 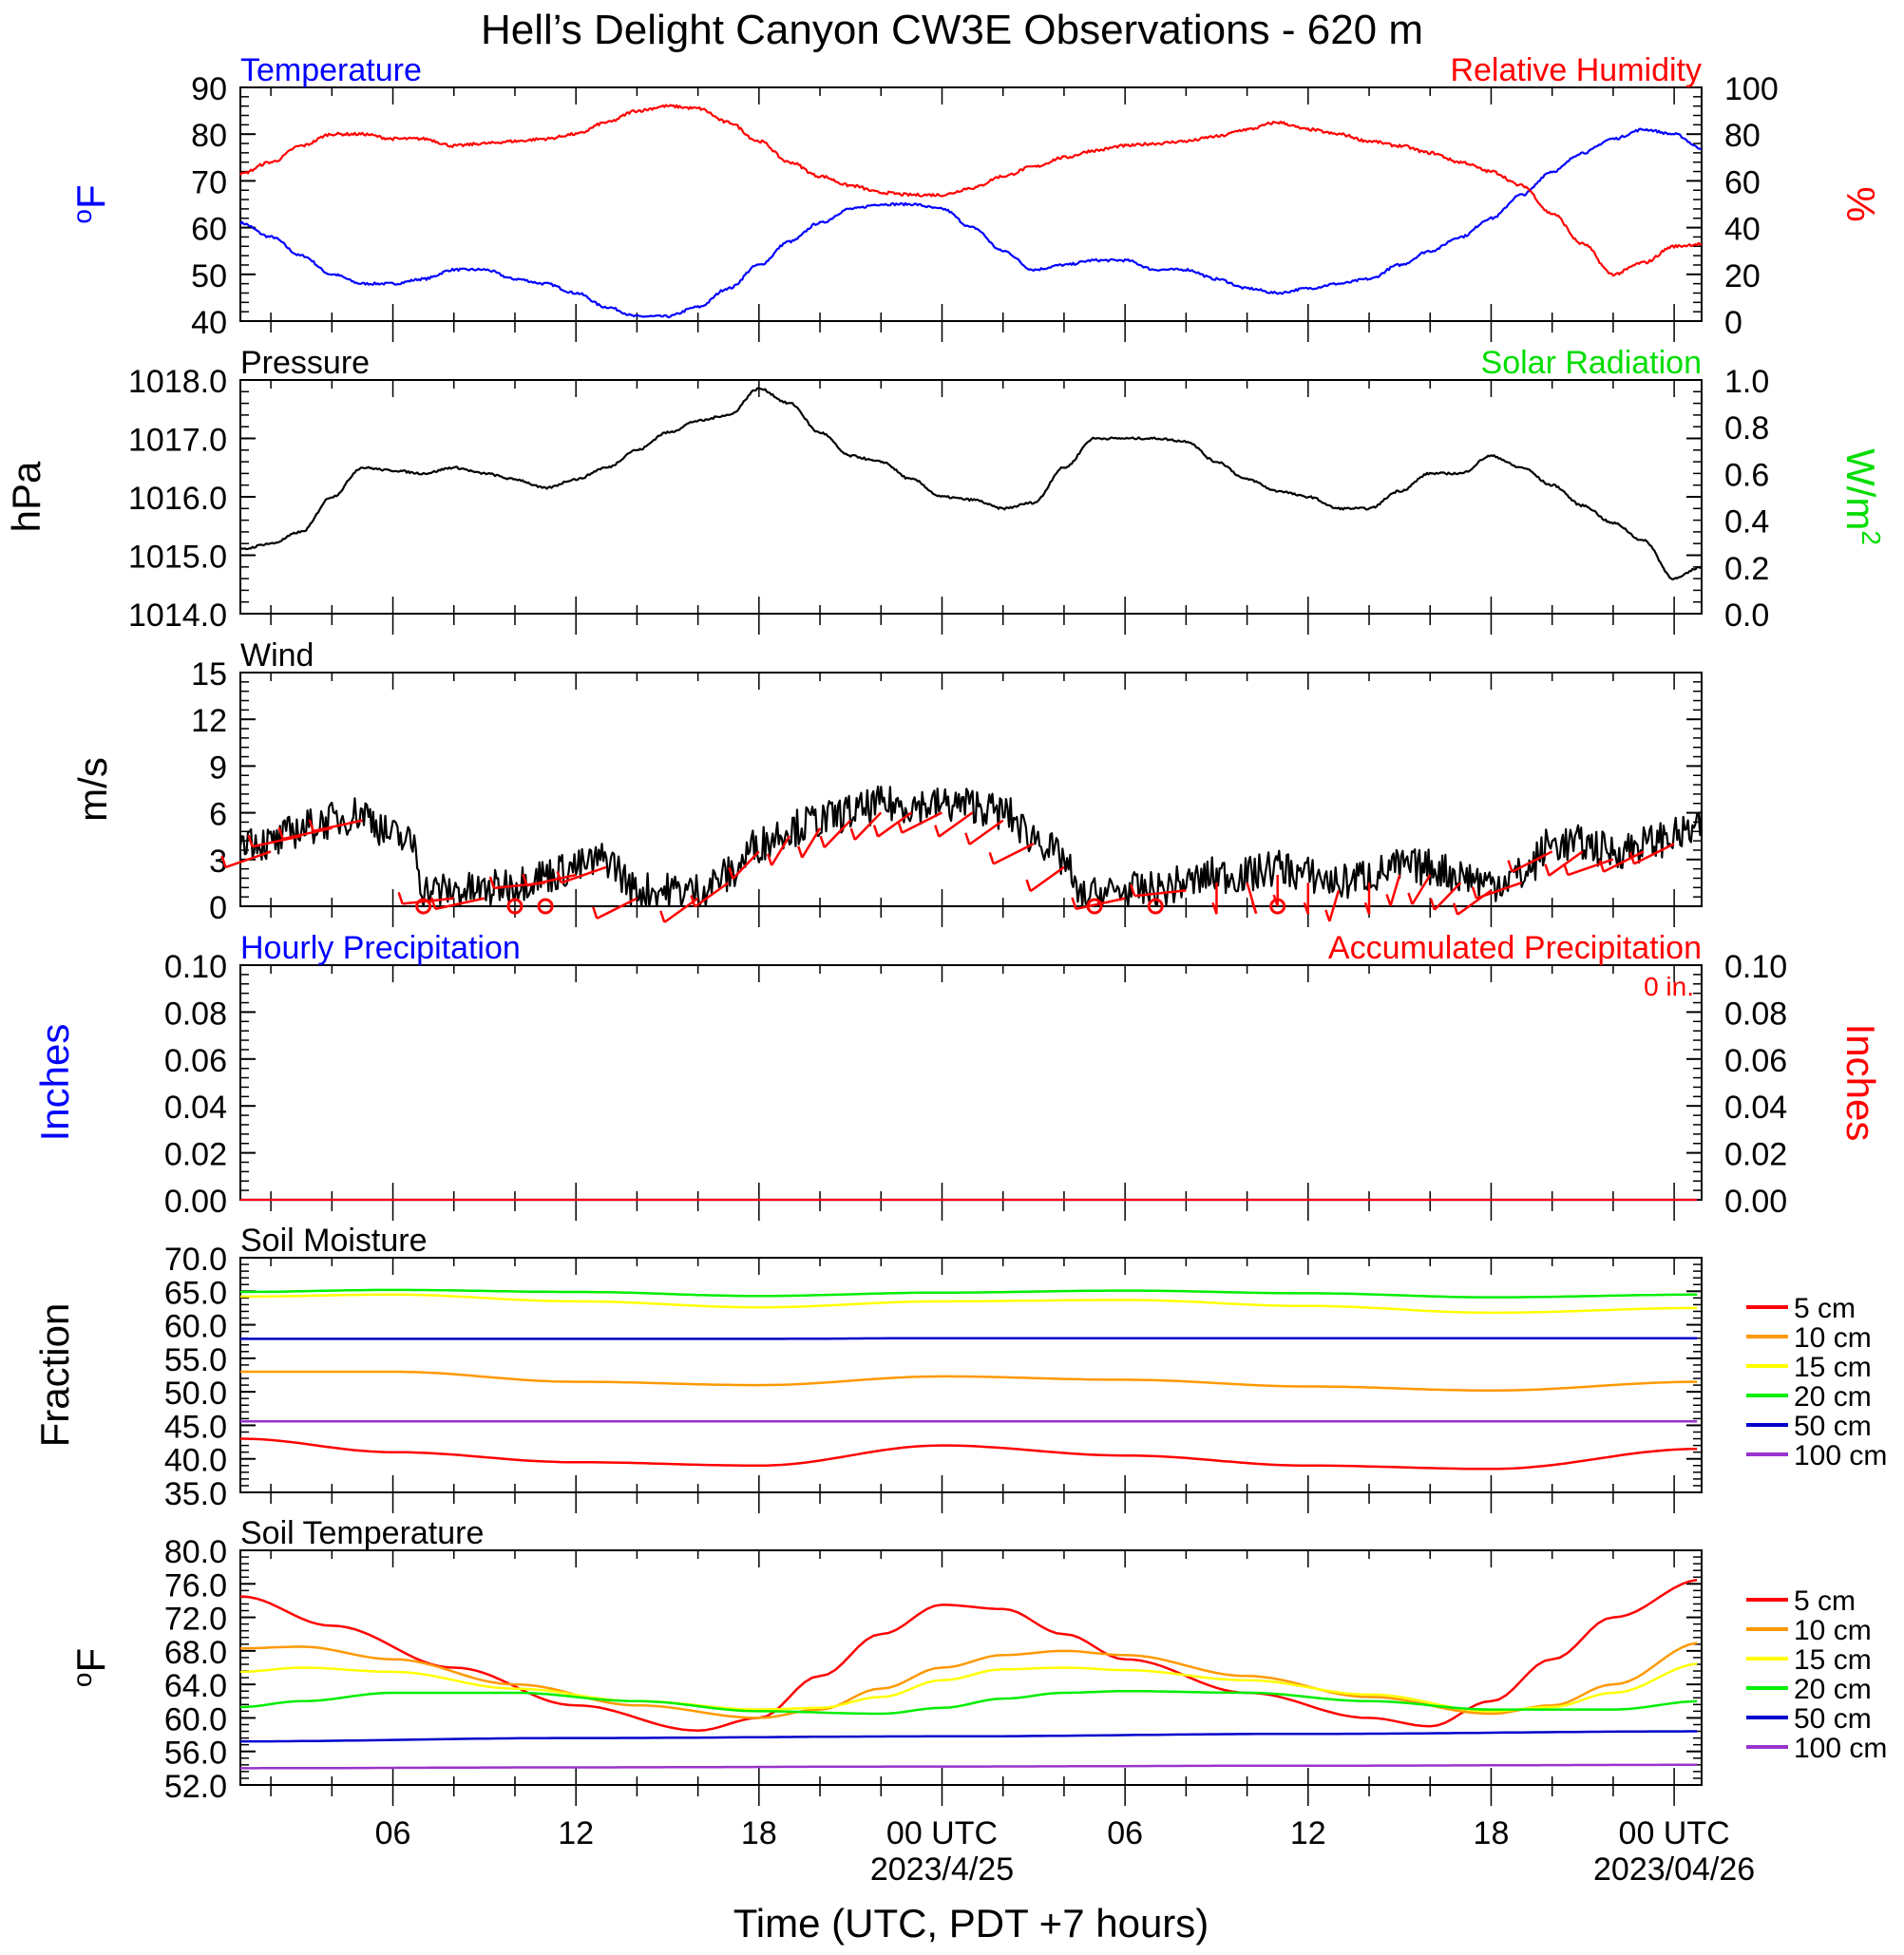 What do you see at coordinates (1871, 537) in the screenshot?
I see `unit-superscript: 2` at bounding box center [1871, 537].